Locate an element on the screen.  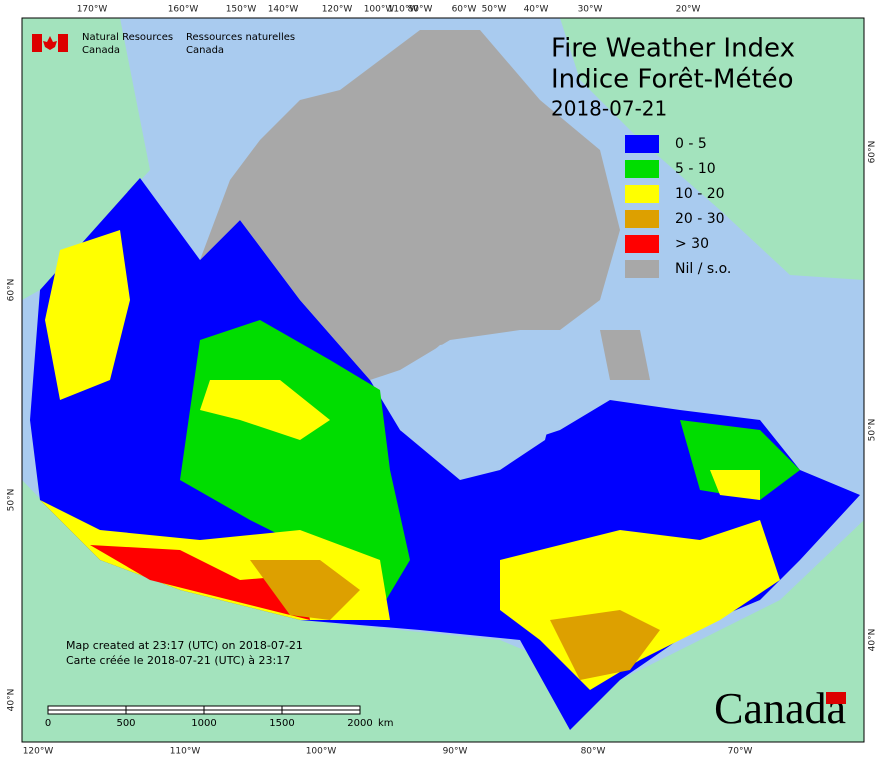
legend-label: 20 - 30 is located at coordinates (700, 219).